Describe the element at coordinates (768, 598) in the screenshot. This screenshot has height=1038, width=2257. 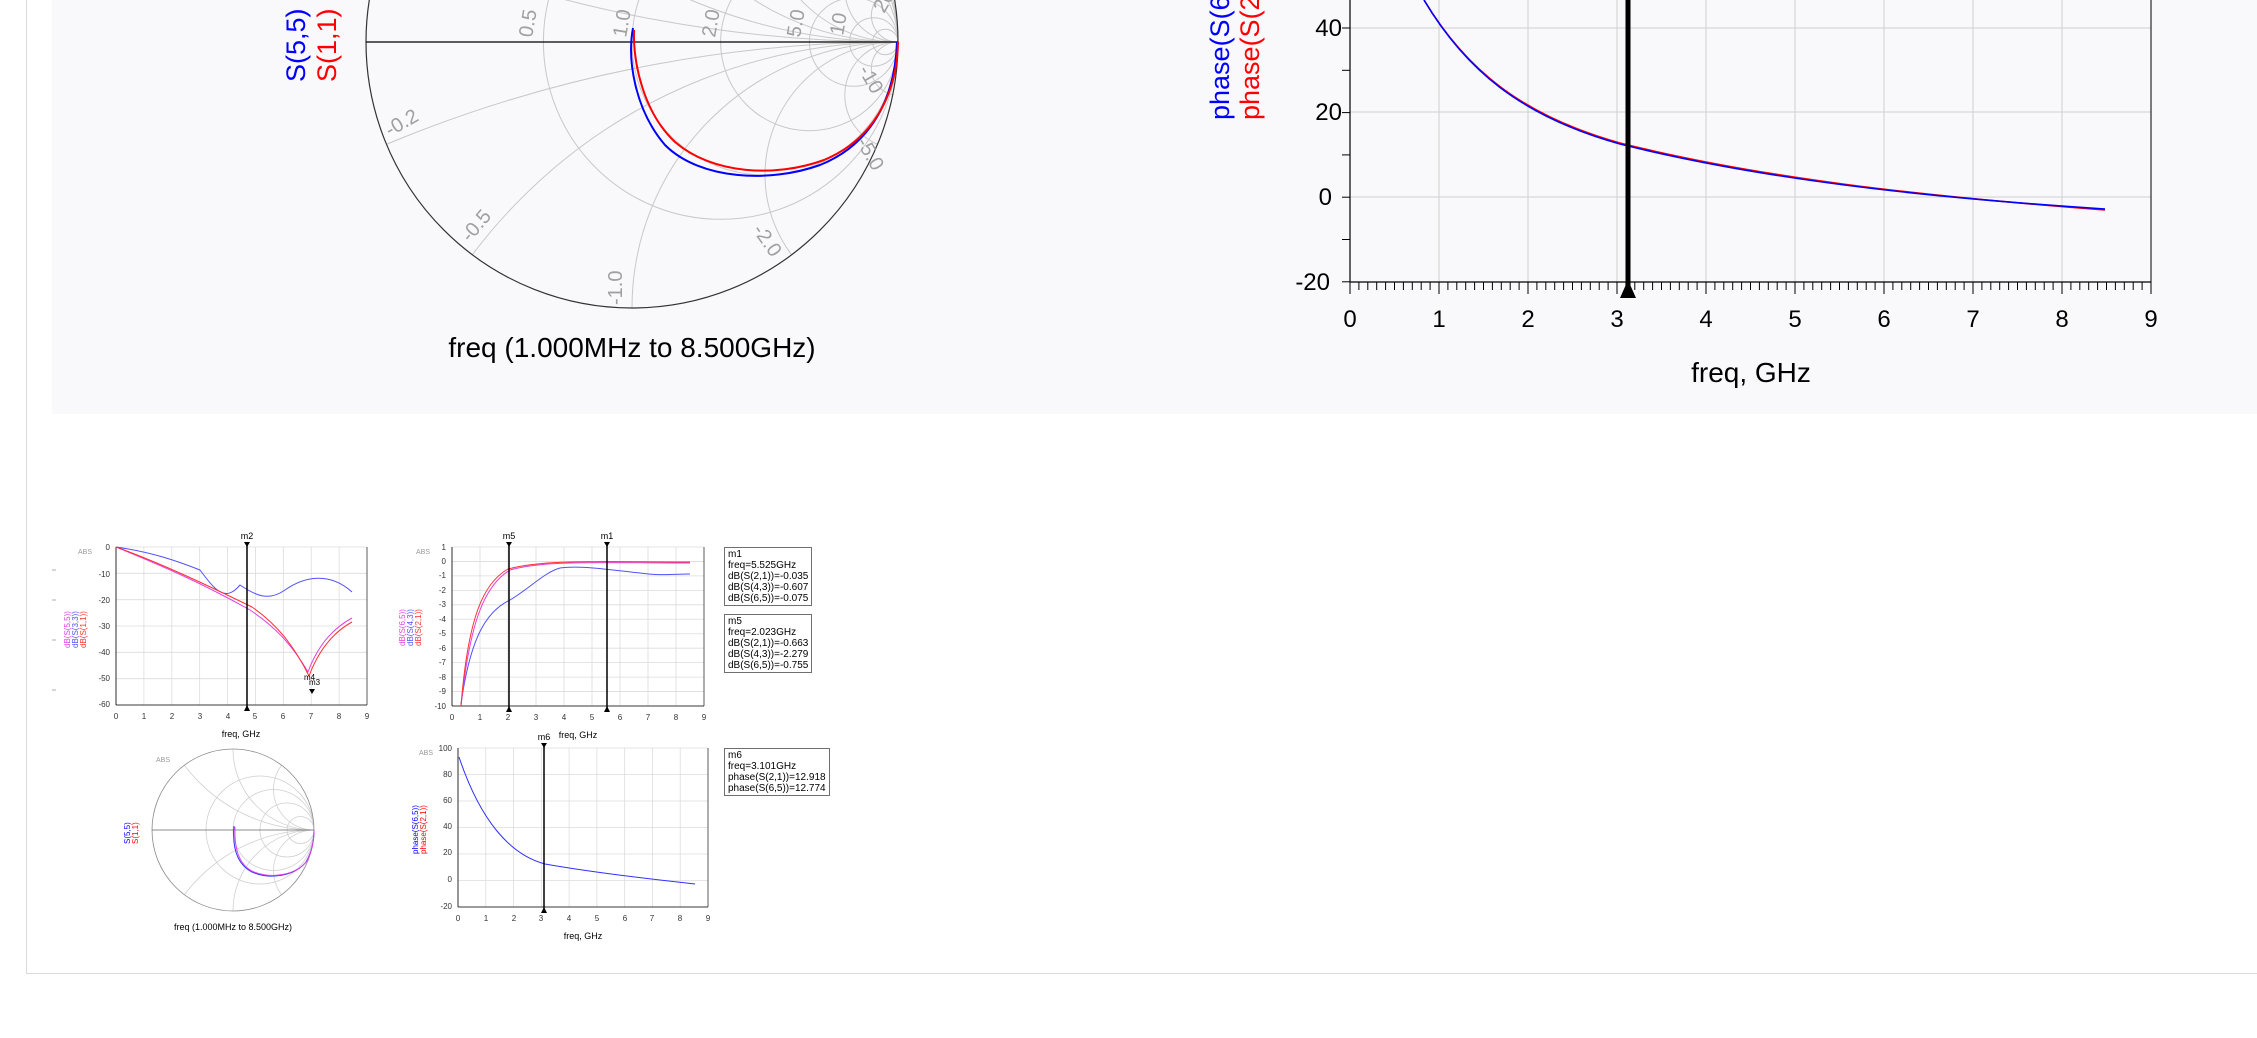
I see `marker-box-line: dB(S(6,5))=-0.075` at that location.